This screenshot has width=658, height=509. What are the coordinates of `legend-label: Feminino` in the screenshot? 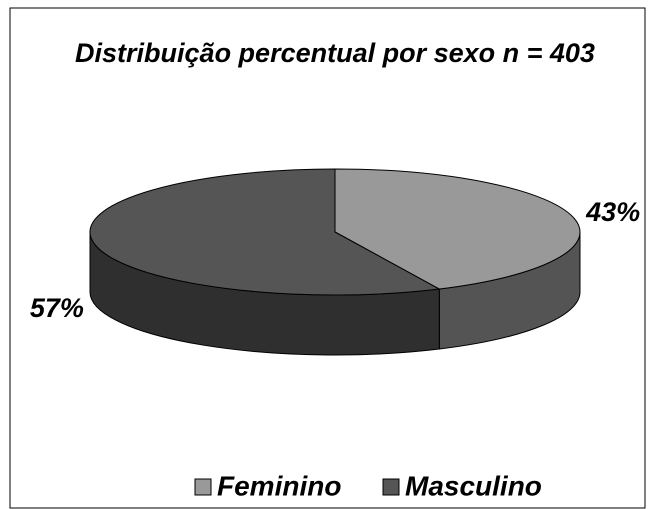 It's located at (279, 485).